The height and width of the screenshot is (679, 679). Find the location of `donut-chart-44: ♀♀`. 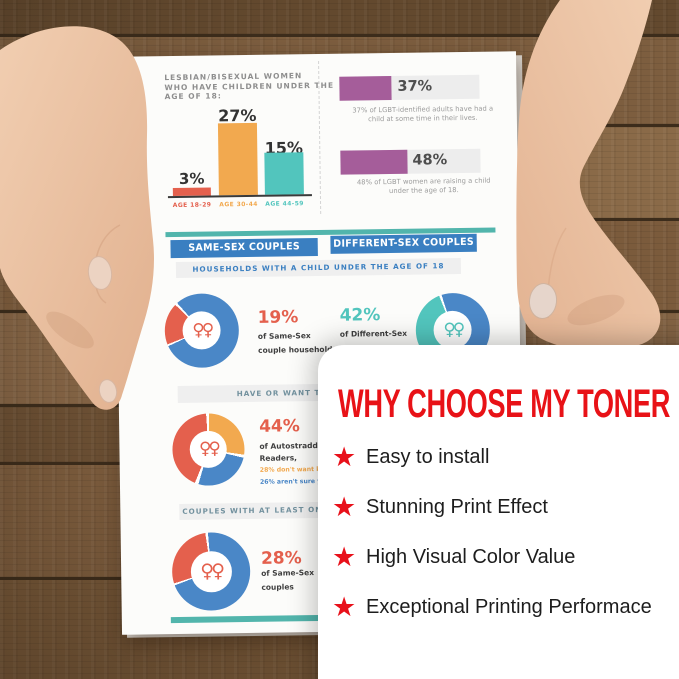

donut-chart-44: ♀♀ is located at coordinates (208, 450).